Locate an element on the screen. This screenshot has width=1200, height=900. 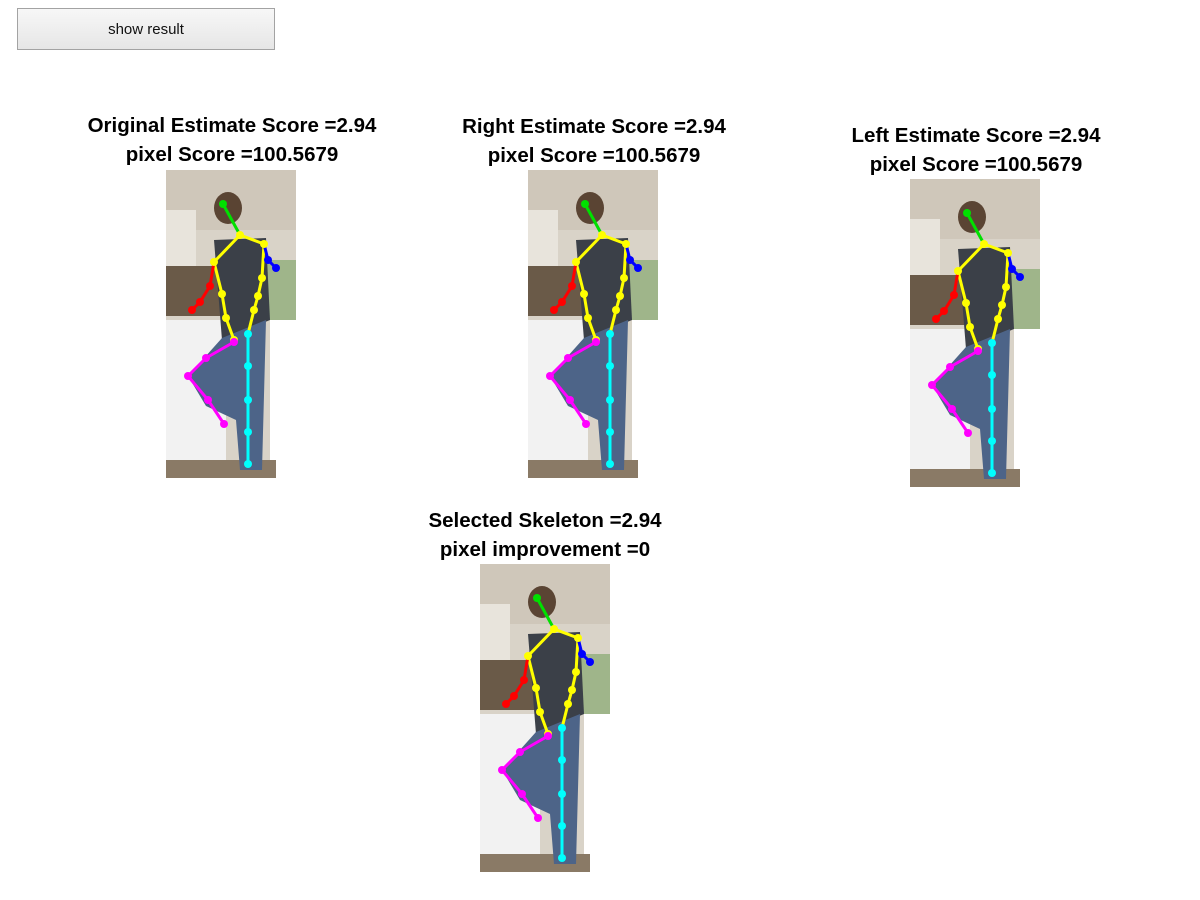
left-estimate-score-label: Left Estimate Score =2.94 is located at coordinates (976, 135).